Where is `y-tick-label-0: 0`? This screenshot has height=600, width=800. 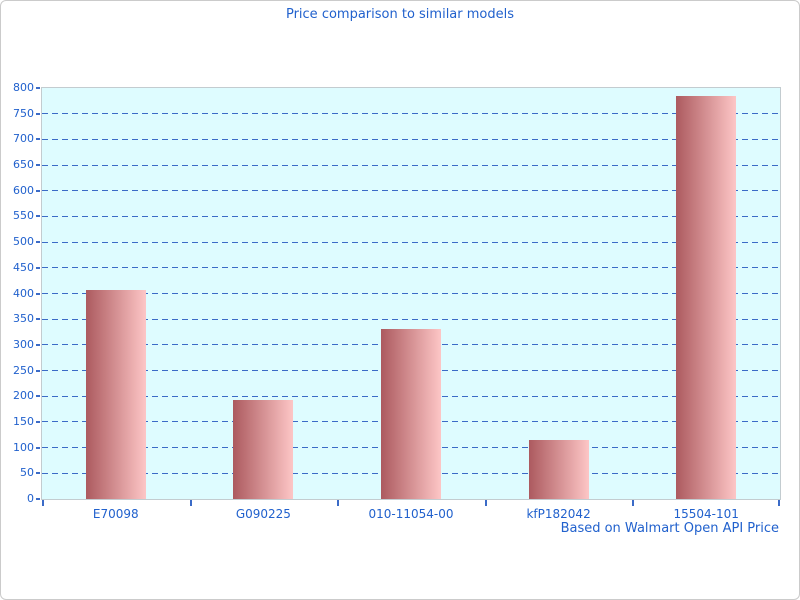 y-tick-label-0: 0 is located at coordinates (30, 498).